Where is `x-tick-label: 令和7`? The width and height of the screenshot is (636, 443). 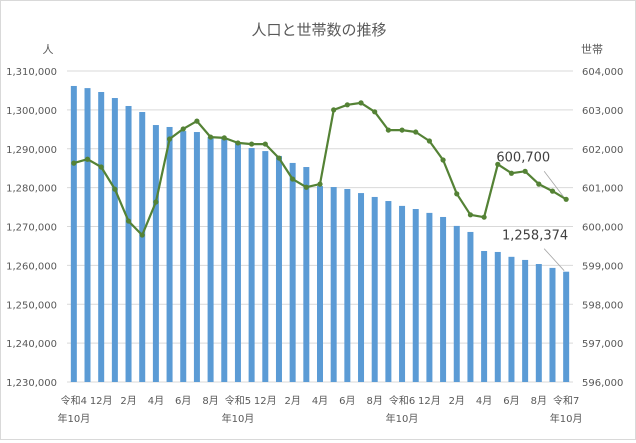
x-tick-label: 令和7 is located at coordinates (566, 400).